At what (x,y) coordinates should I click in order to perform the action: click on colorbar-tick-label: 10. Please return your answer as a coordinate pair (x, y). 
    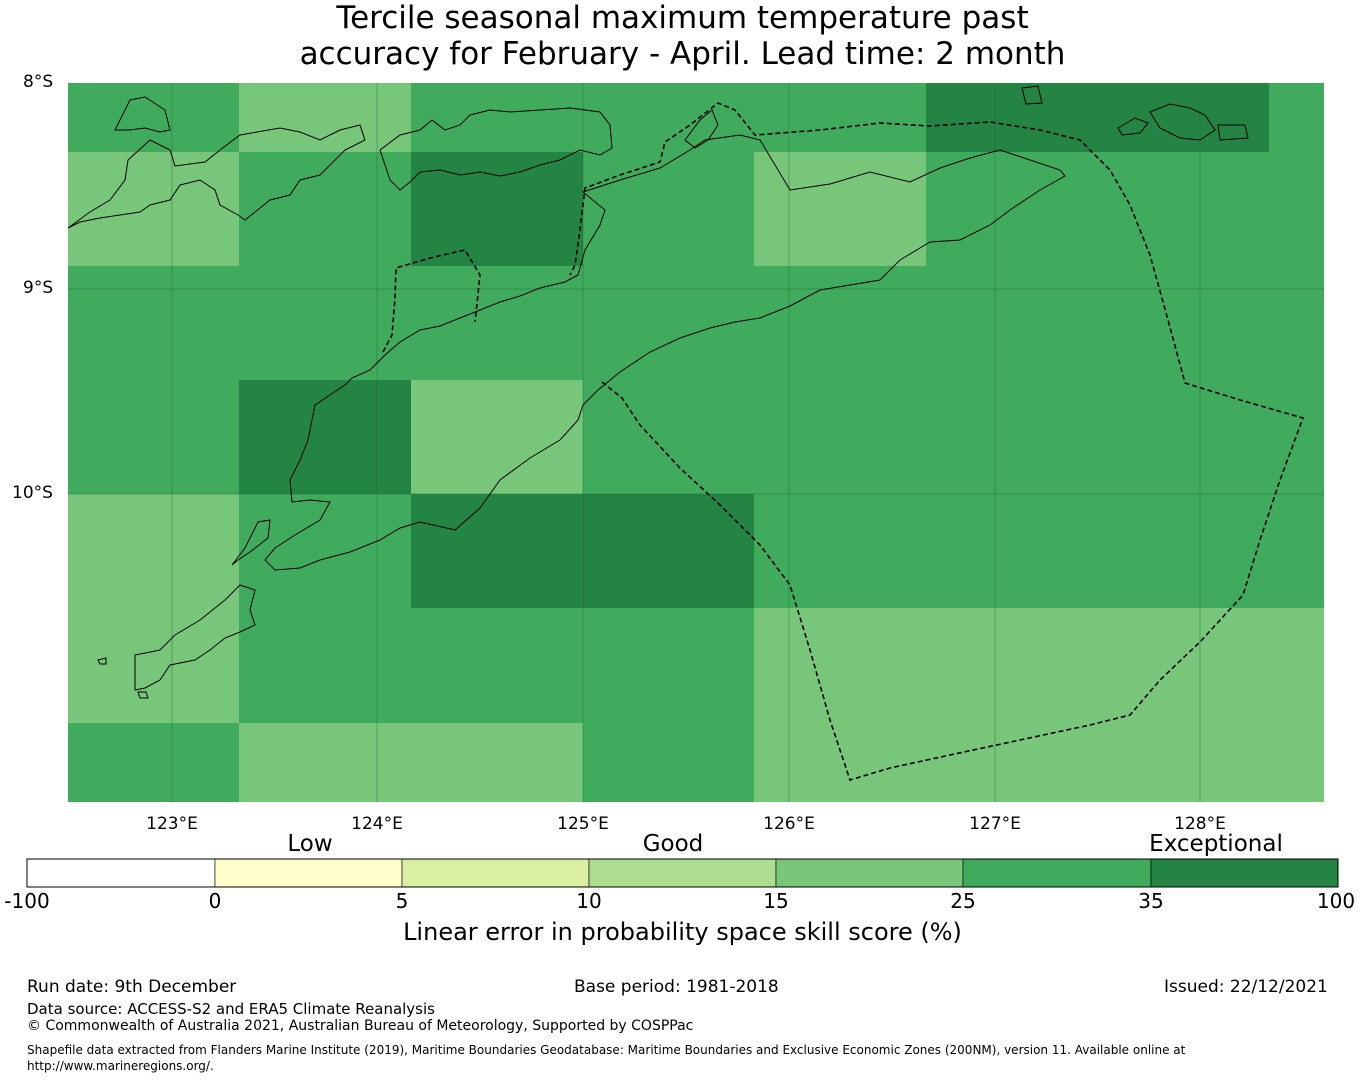
    Looking at the image, I should click on (589, 901).